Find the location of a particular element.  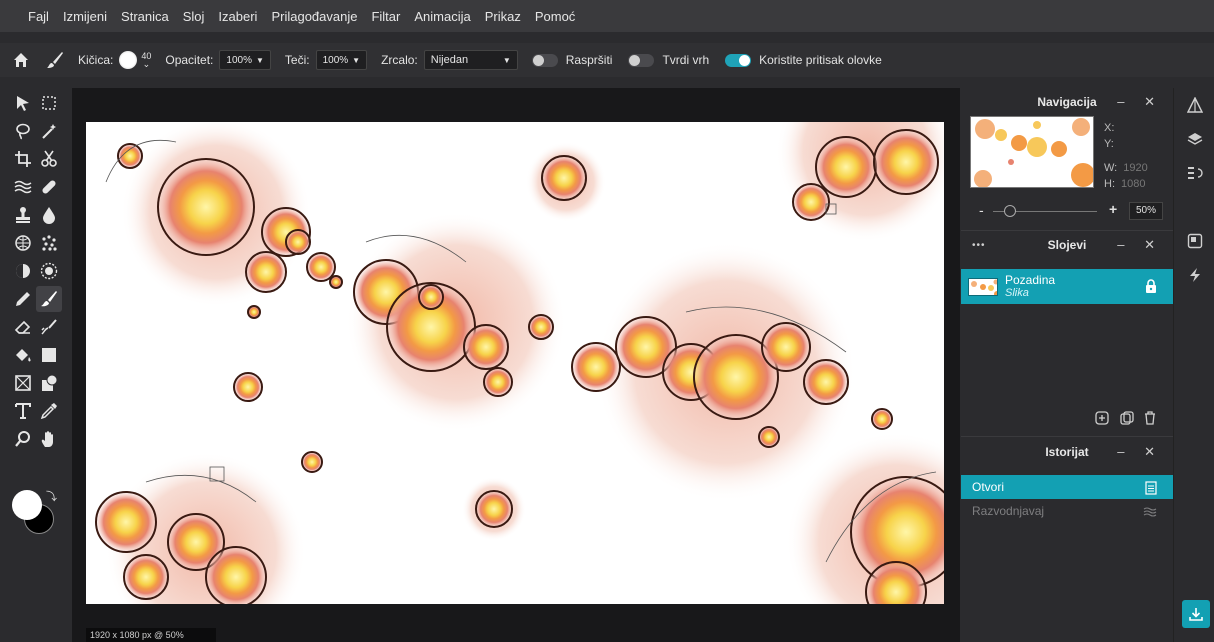

chevron-down-icon: ⌄ is located at coordinates (146, 64).